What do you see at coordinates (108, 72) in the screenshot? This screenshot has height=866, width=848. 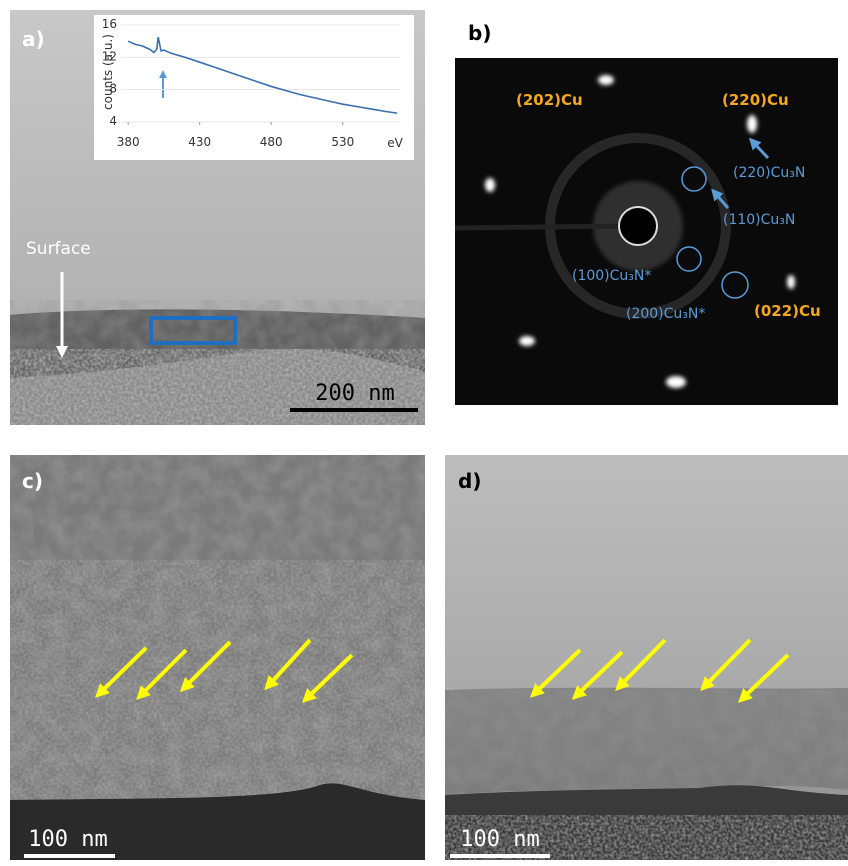 I see `y-axis-label: counts (a.u.)` at bounding box center [108, 72].